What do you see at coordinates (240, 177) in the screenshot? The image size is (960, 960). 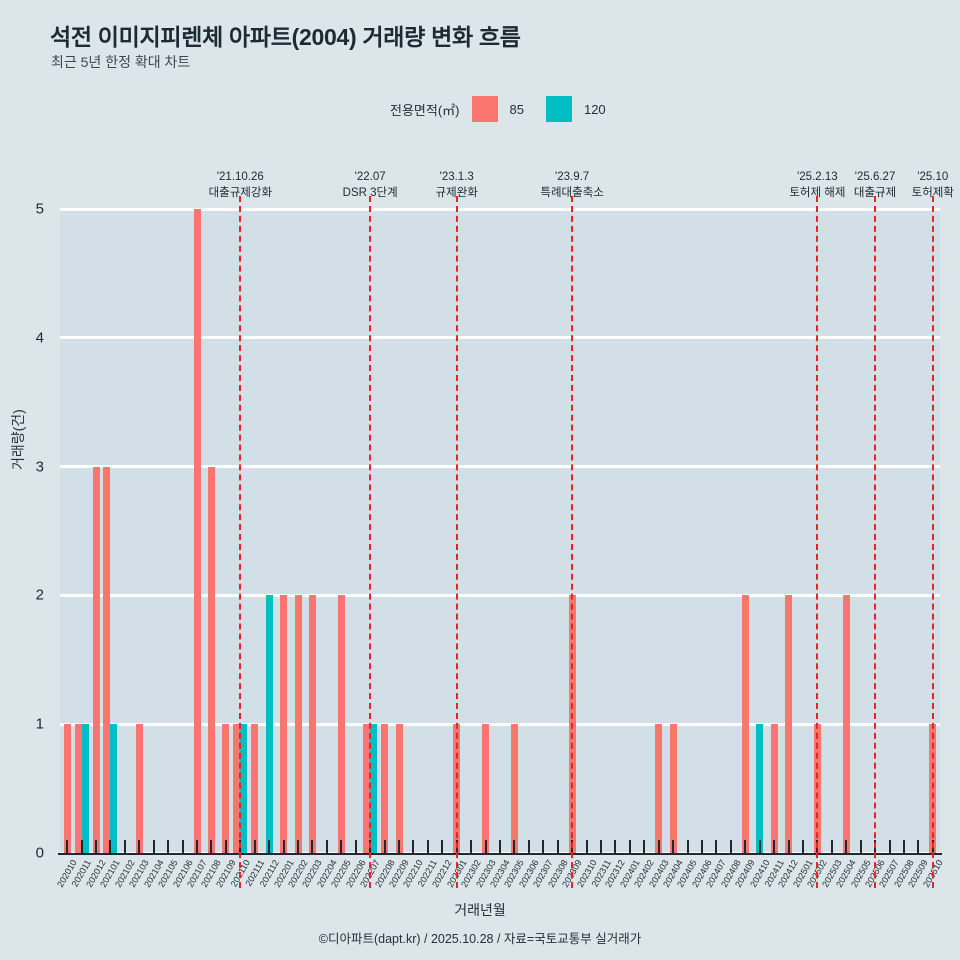 I see `annotation-date: '21.10.26` at bounding box center [240, 177].